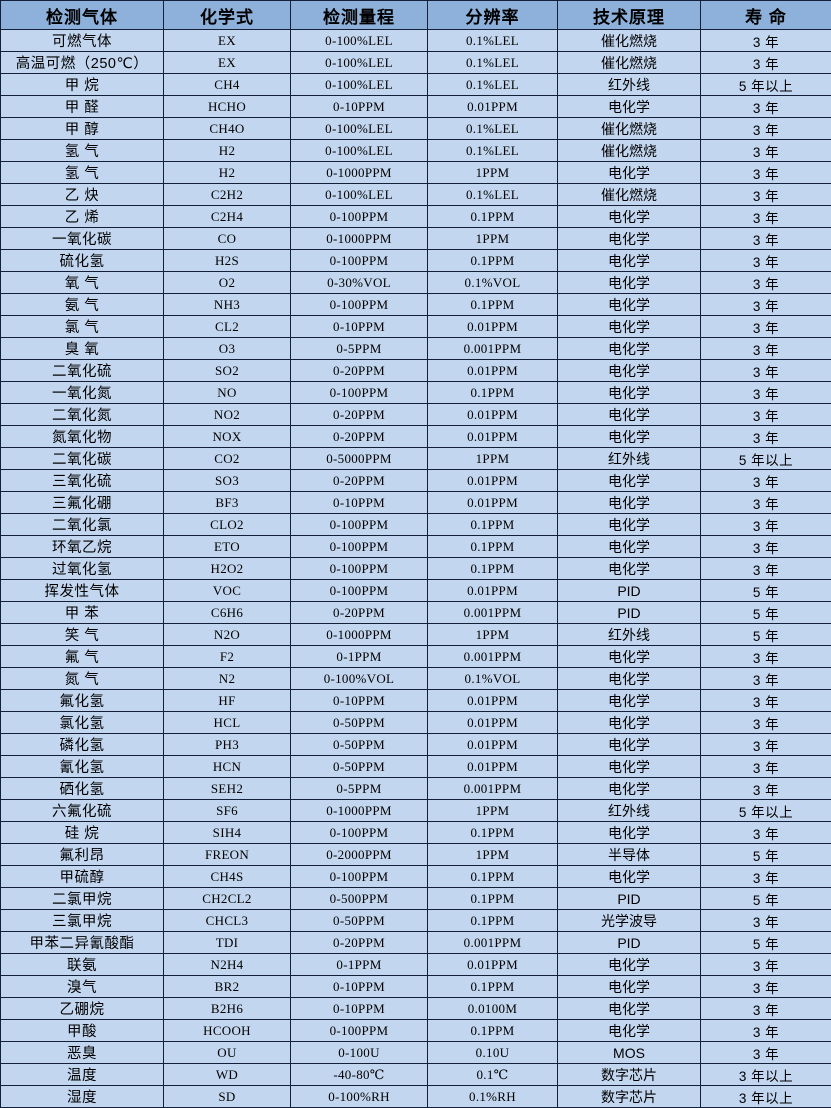 The height and width of the screenshot is (1108, 831). Describe the element at coordinates (629, 41) in the screenshot. I see `cell-technology: 催化燃烧` at that location.